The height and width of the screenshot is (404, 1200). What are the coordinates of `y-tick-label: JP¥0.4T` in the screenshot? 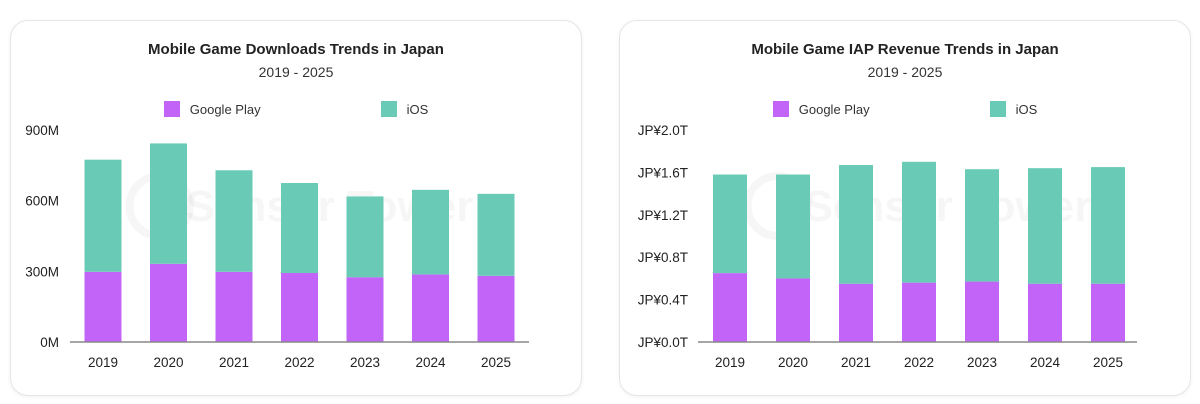 It's located at (663, 300).